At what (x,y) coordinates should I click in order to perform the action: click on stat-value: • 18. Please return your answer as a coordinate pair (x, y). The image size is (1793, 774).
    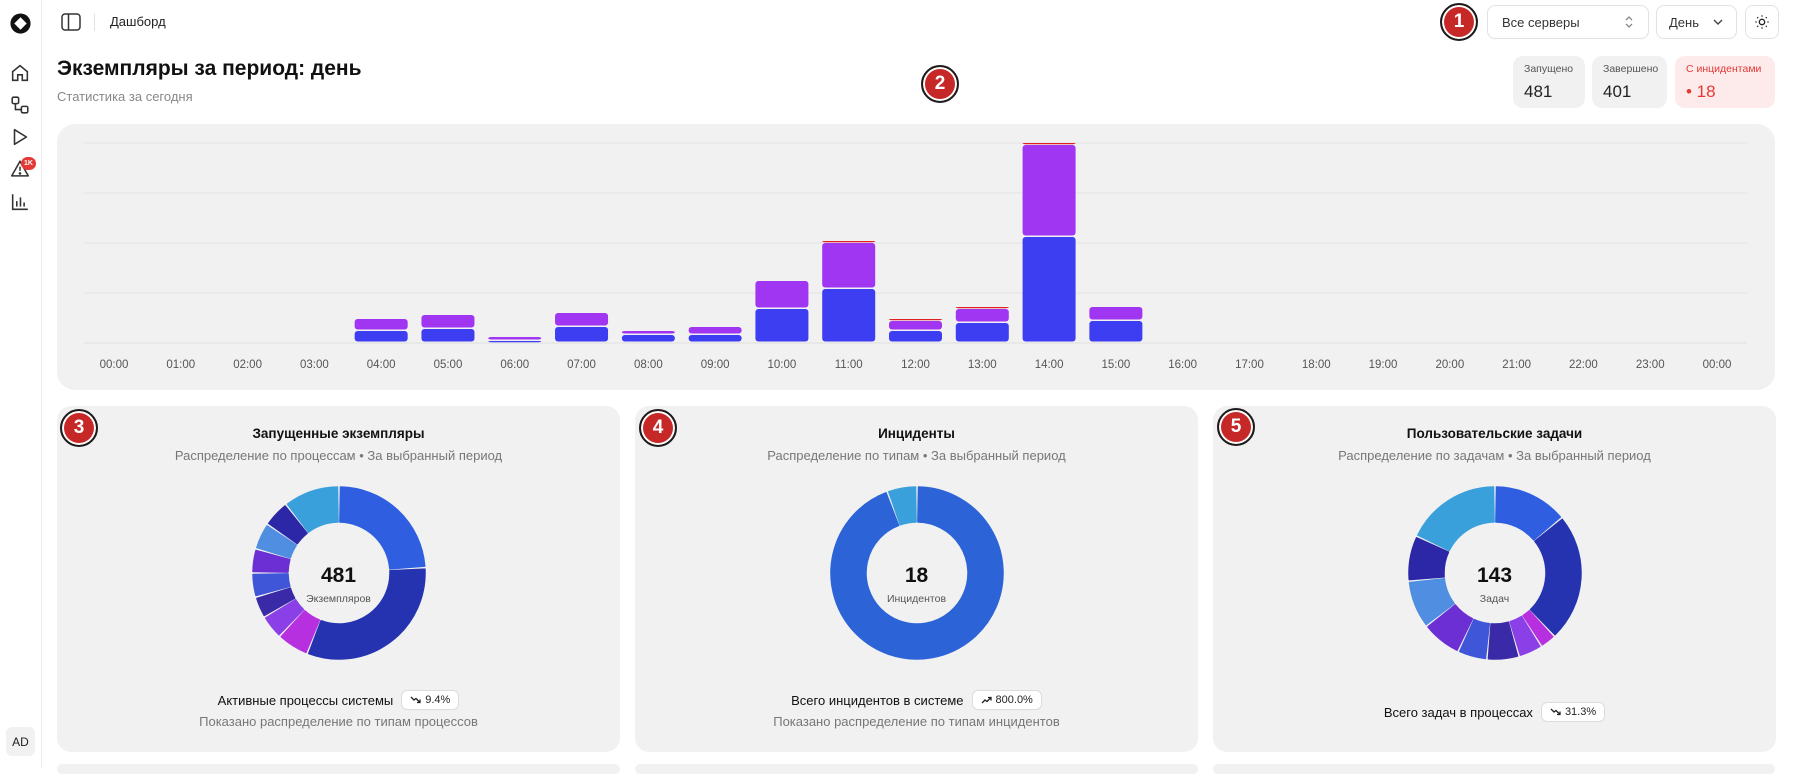
    Looking at the image, I should click on (1701, 91).